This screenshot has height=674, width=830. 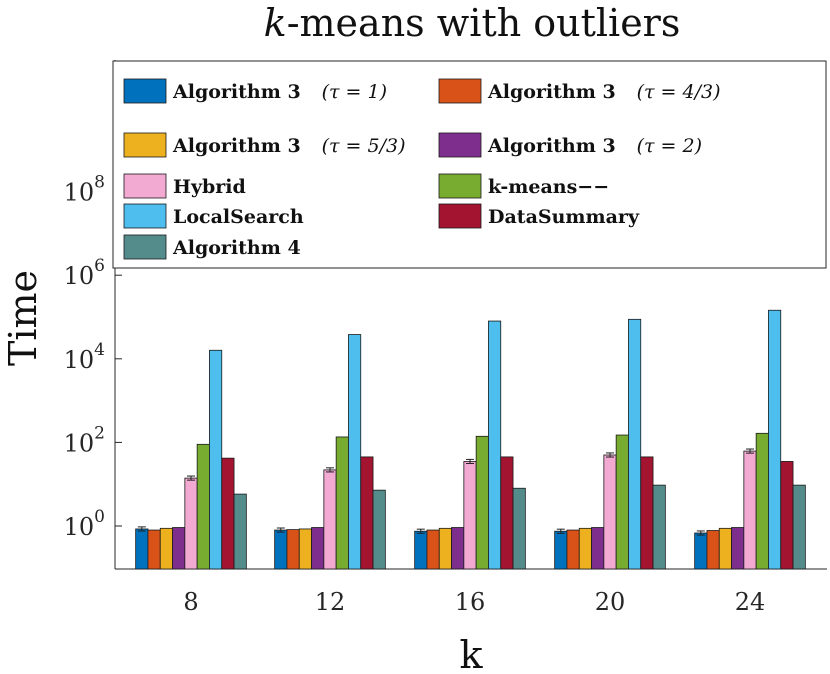 What do you see at coordinates (209, 187) in the screenshot?
I see `legend-label: Hybrid` at bounding box center [209, 187].